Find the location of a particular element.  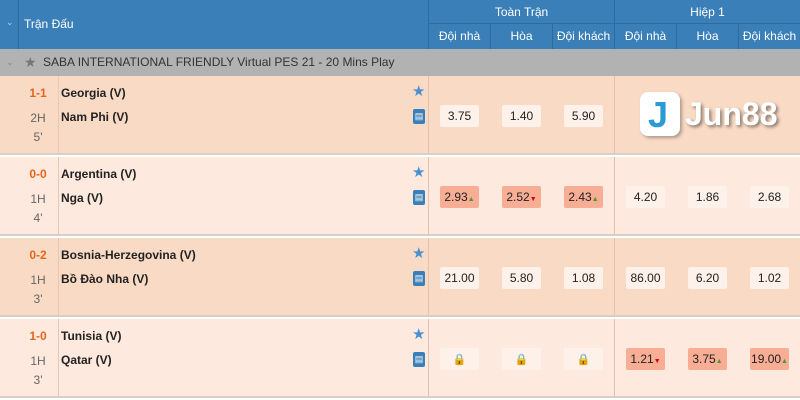

odds-button: 1.40 is located at coordinates (521, 116).